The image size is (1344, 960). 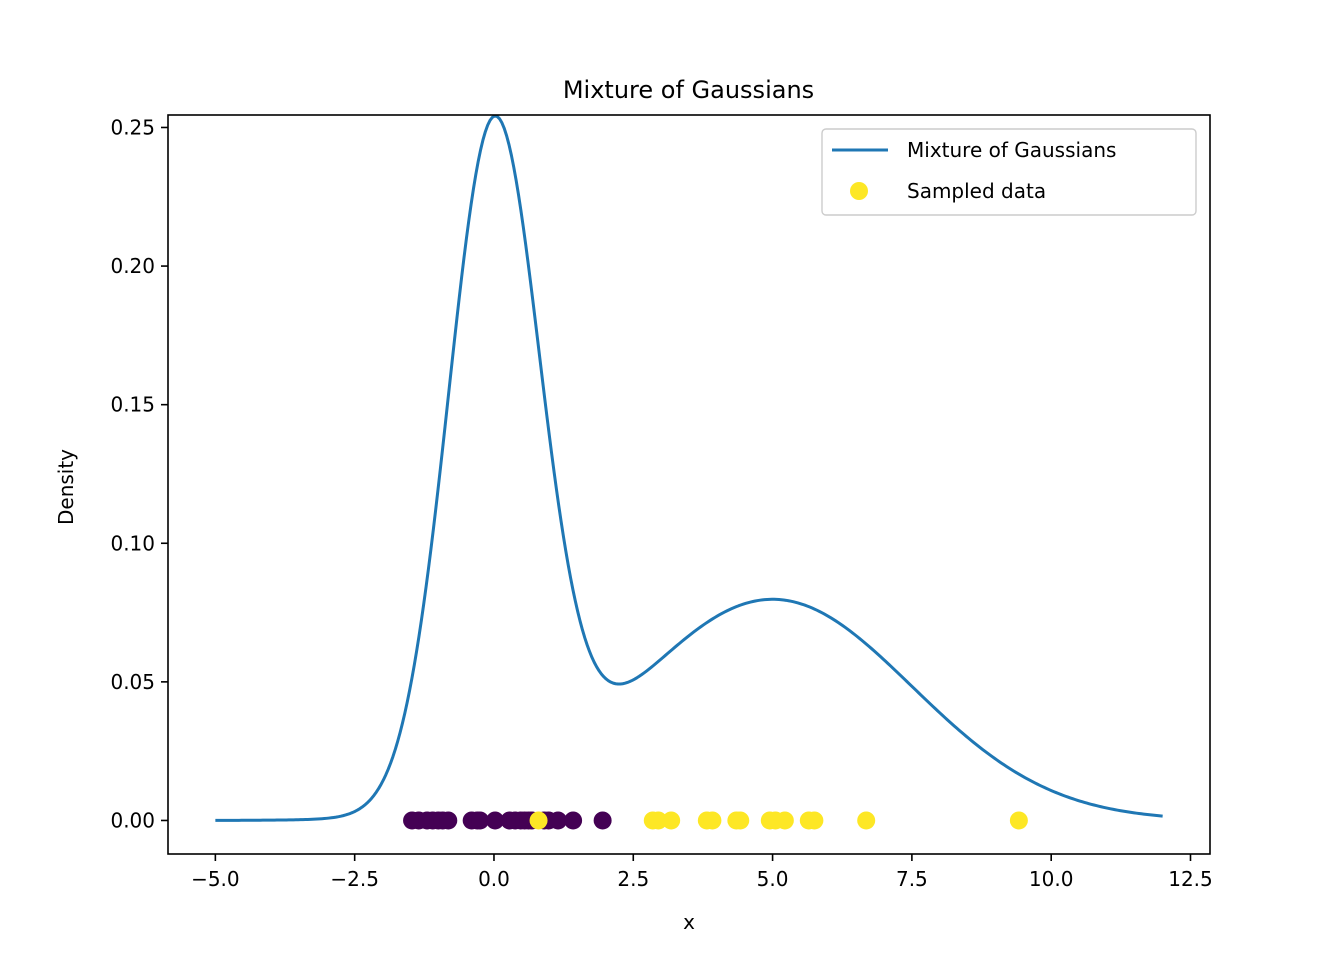 What do you see at coordinates (702, 872) in the screenshot?
I see `x-axis: −5.0 −2.5 0.0 2.5 5.0 7.5 10.0 12.5` at bounding box center [702, 872].